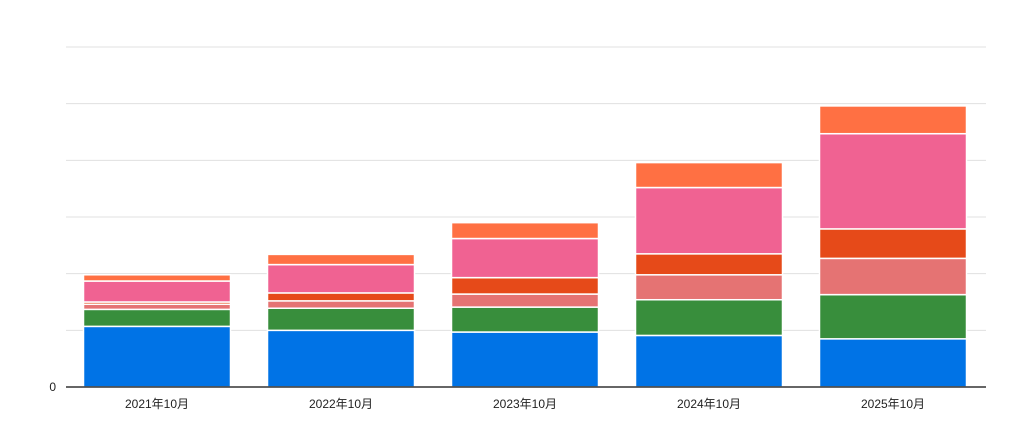 The width and height of the screenshot is (1012, 436). I want to click on x-tick-label: 2023年10月, so click(525, 404).